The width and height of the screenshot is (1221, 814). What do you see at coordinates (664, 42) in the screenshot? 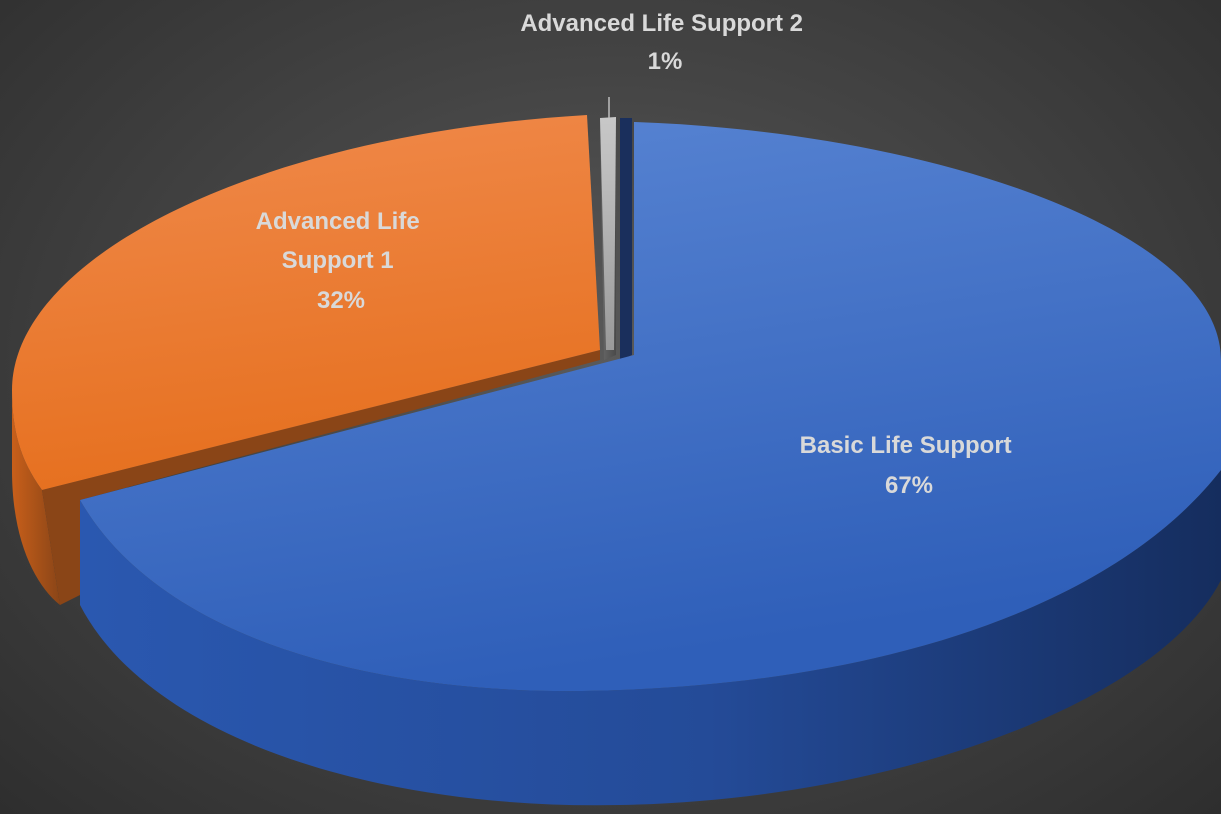
I see `data-label-advanced-life-support-2: Advanced Life Support 2 1%` at bounding box center [664, 42].